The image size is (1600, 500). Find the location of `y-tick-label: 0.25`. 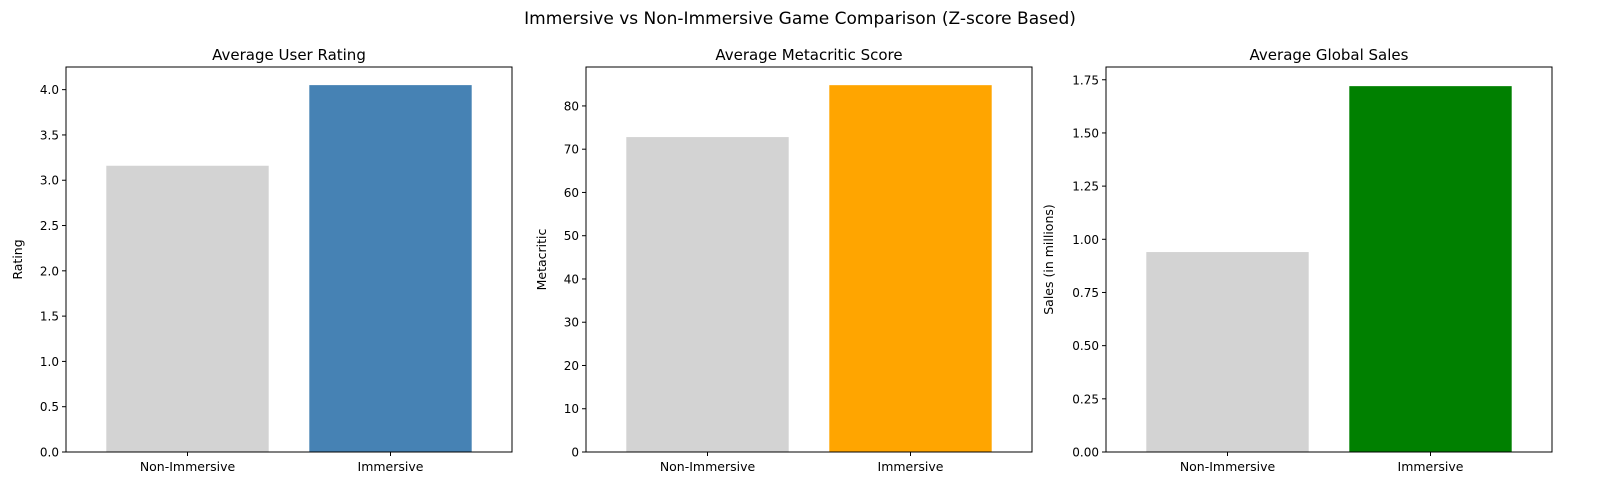

y-tick-label: 0.25 is located at coordinates (1085, 399).